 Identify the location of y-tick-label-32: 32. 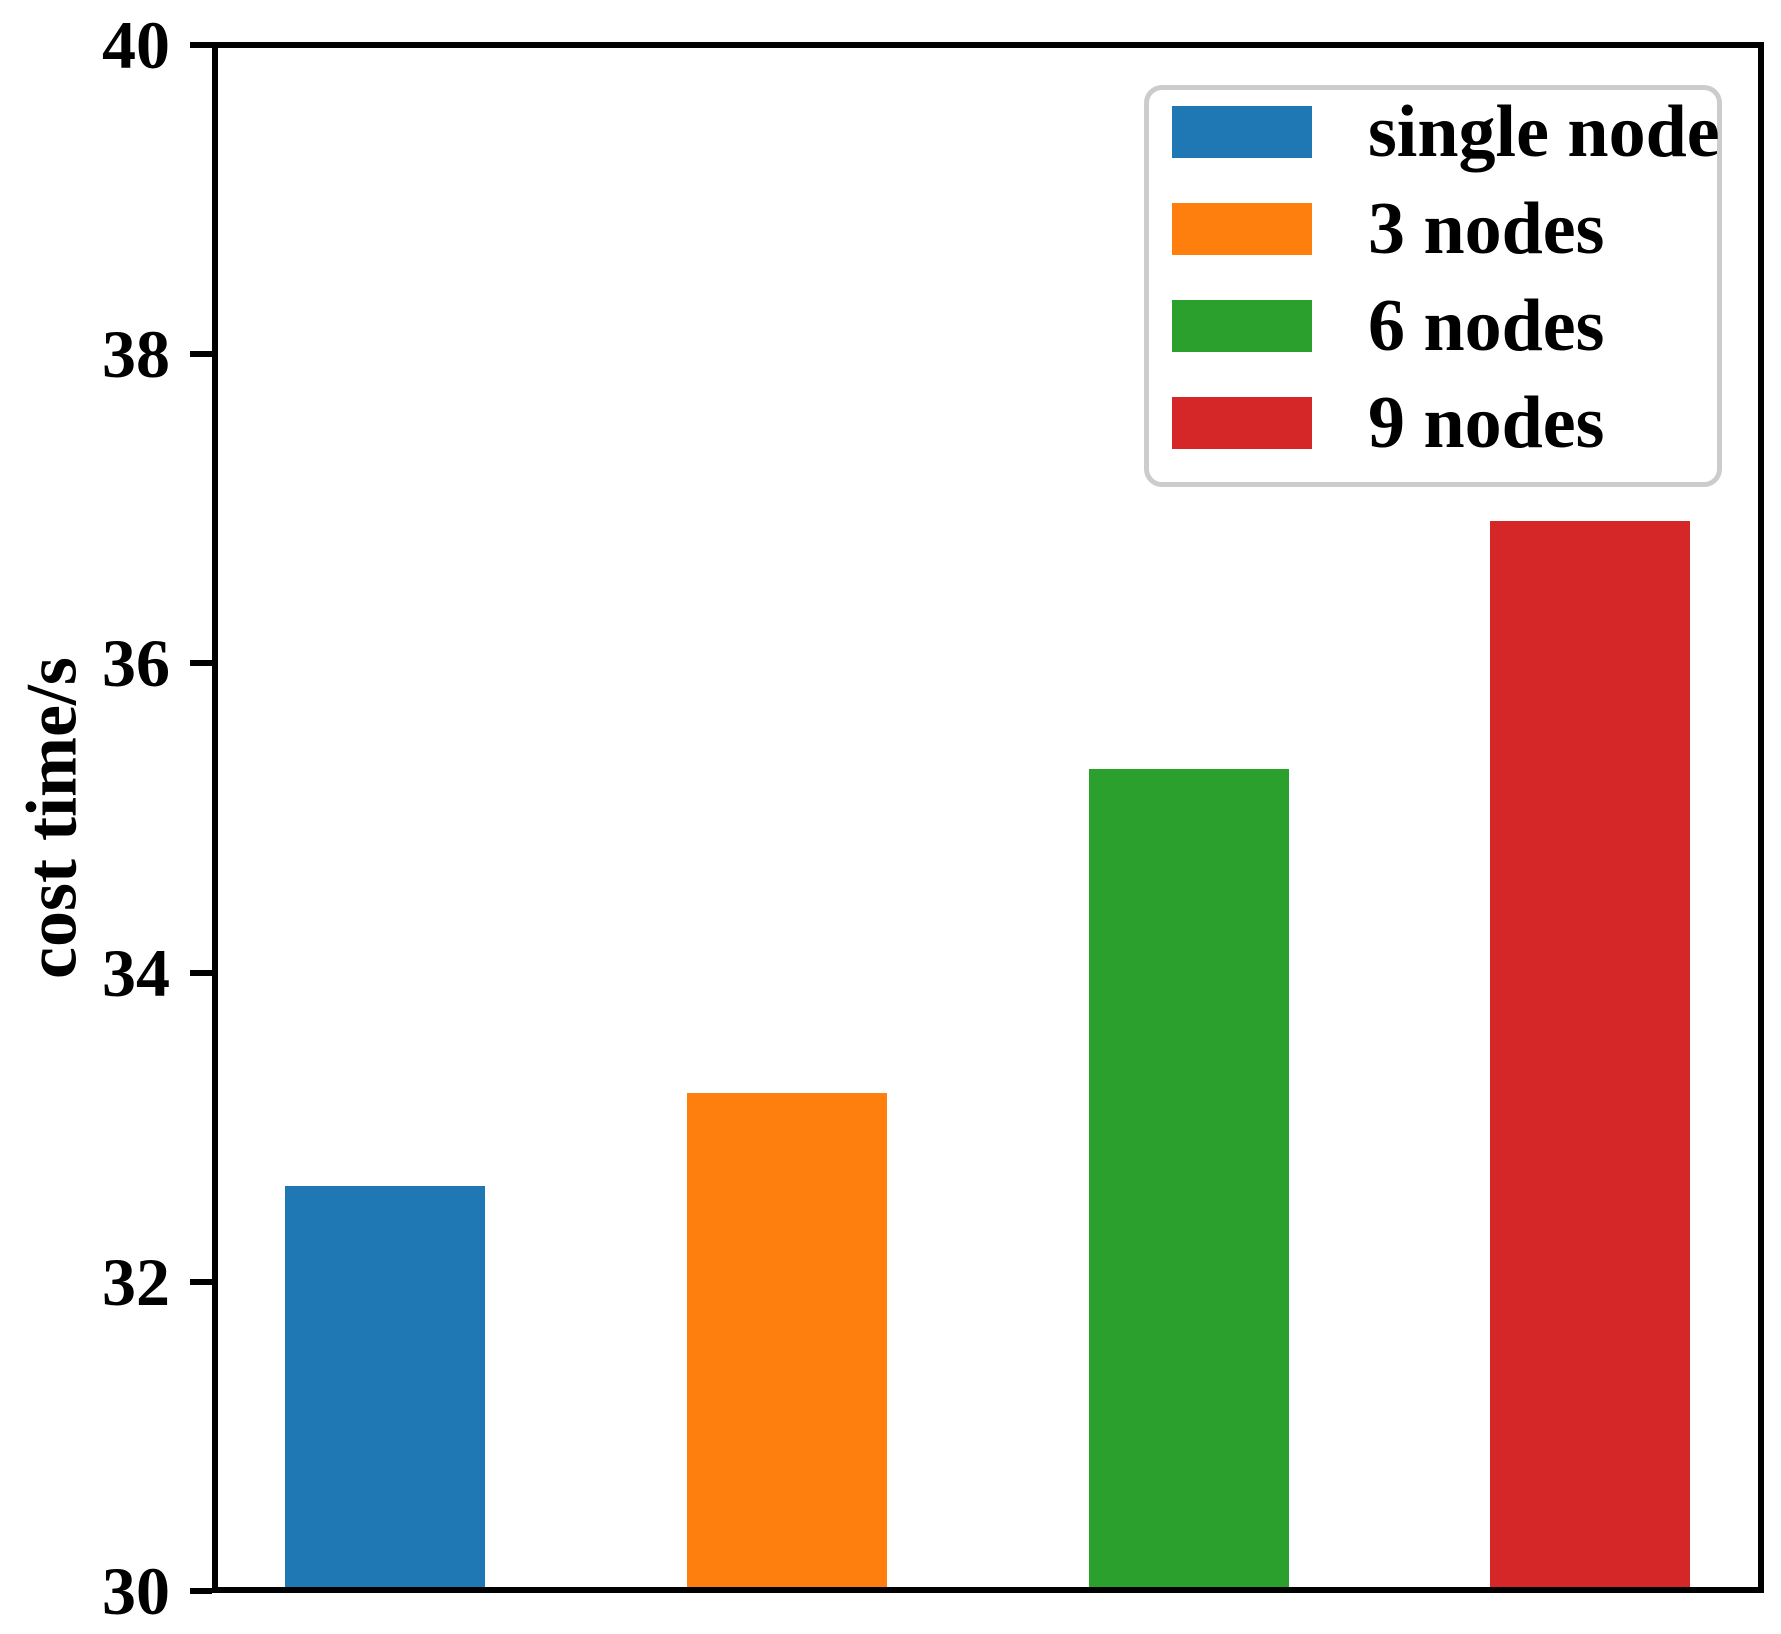
(136, 1281).